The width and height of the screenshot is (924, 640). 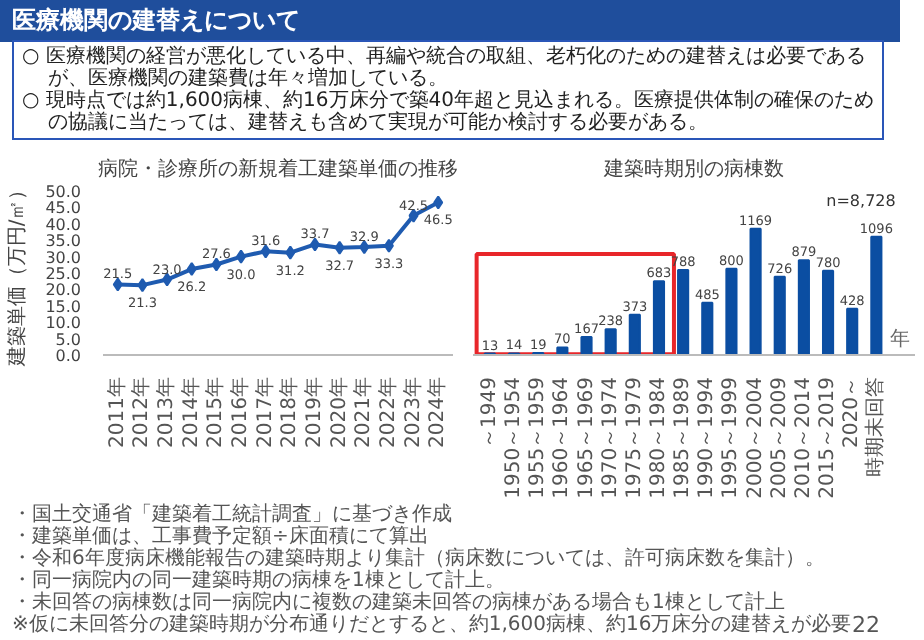 I want to click on x-tick-label: 2024年, so click(x=437, y=412).